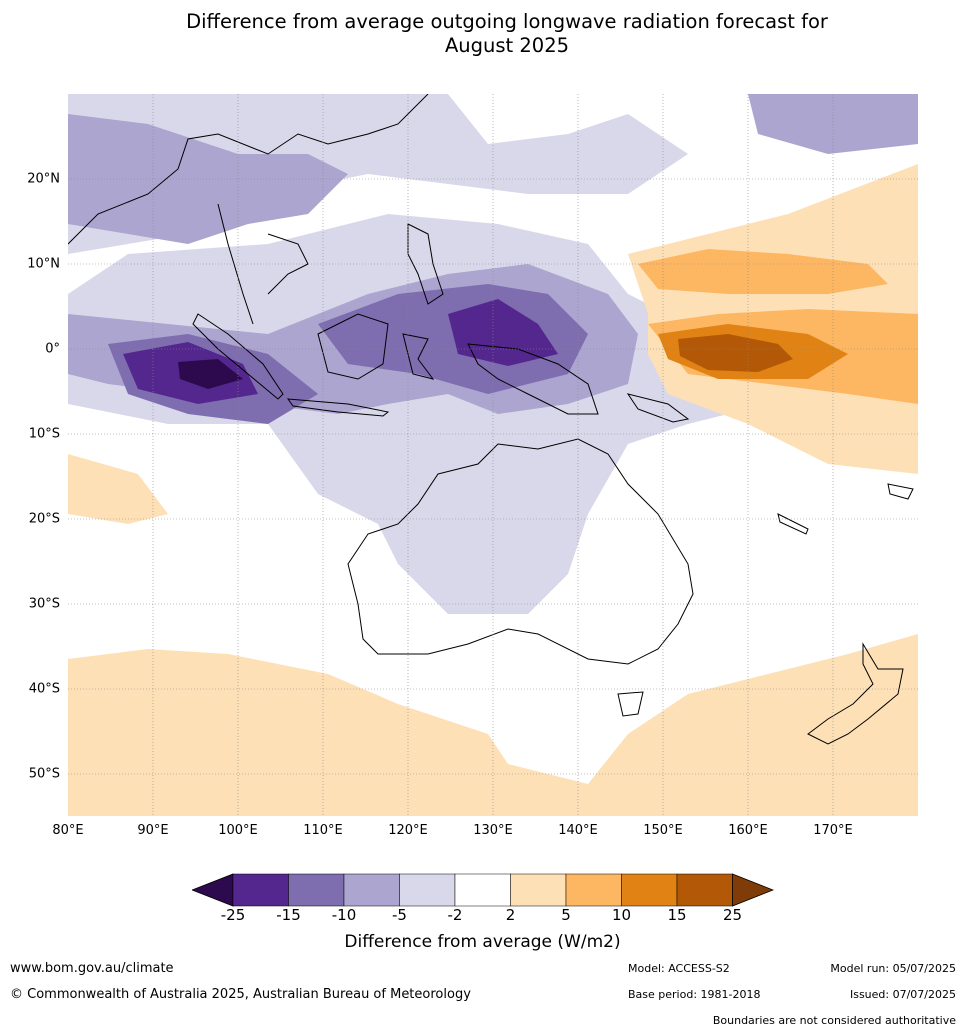 This screenshot has height=1035, width=965. Describe the element at coordinates (44, 774) in the screenshot. I see `lat-label-50s: 50°S` at that location.